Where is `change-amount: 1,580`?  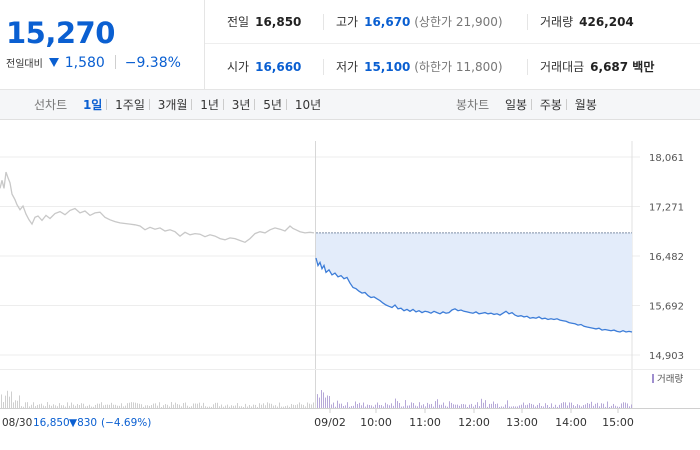
change-amount: 1,580 is located at coordinates (84, 63).